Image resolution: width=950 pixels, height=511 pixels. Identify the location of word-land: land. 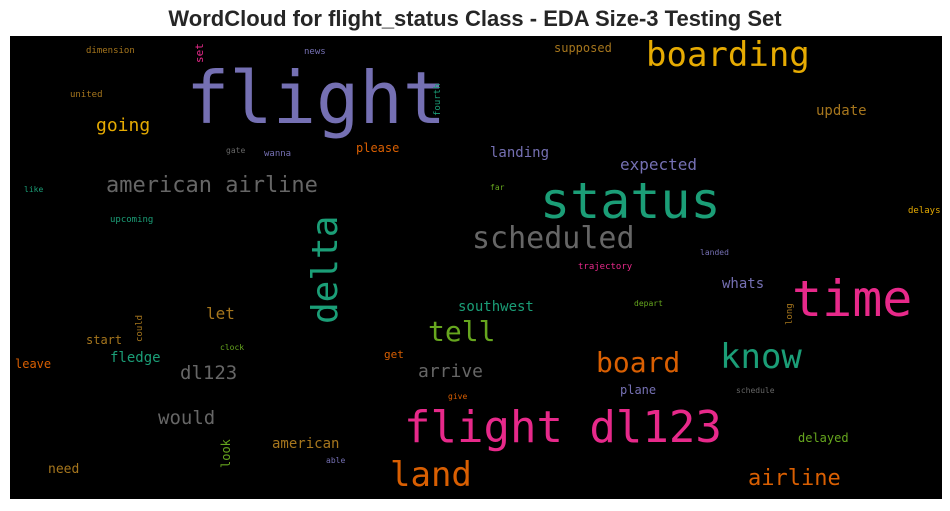
(431, 475).